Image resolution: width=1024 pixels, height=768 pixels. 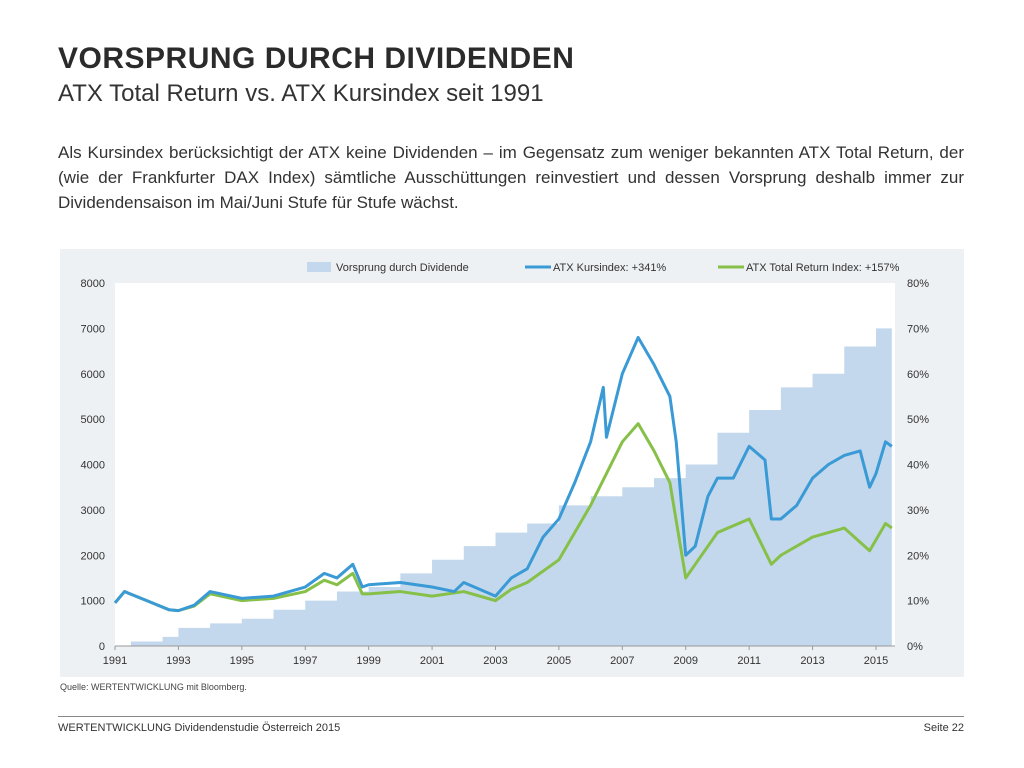 I want to click on x-tick-label: 2015, so click(x=876, y=661).